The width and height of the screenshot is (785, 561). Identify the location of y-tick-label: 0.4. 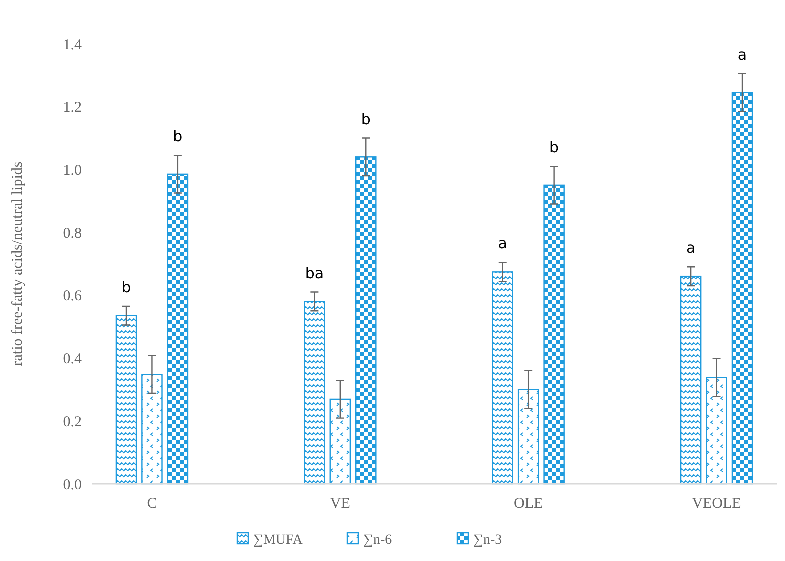
(72, 360).